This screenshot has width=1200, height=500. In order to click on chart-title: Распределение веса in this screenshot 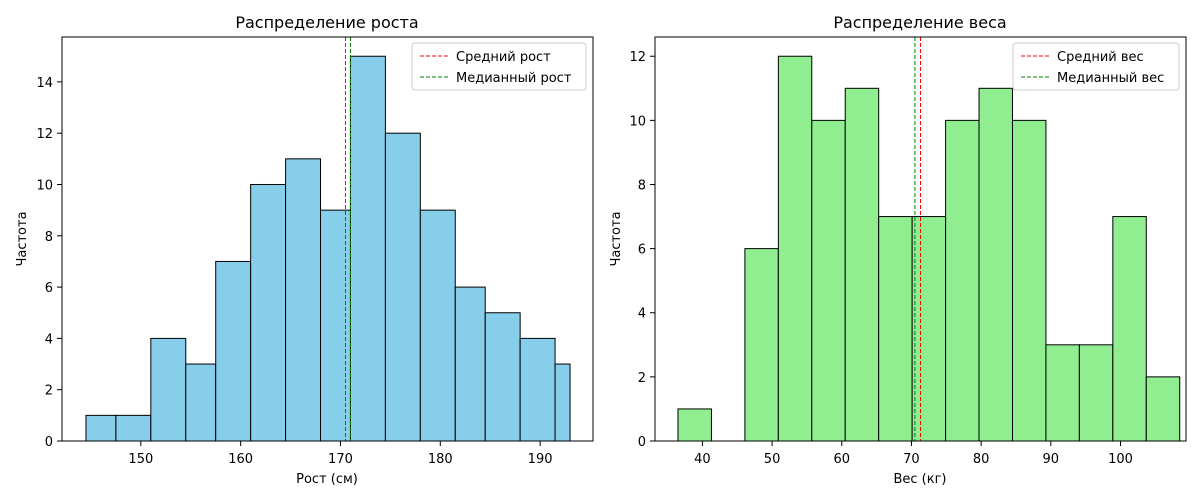, I will do `click(919, 22)`.